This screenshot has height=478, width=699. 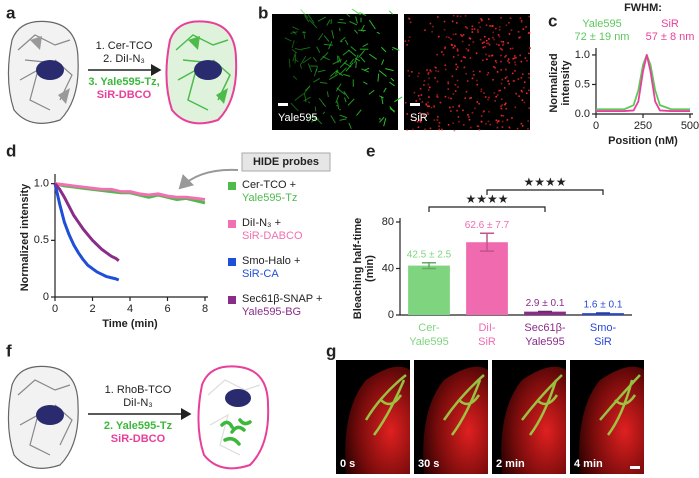 What do you see at coordinates (552, 20) in the screenshot?
I see `panel-label: c` at bounding box center [552, 20].